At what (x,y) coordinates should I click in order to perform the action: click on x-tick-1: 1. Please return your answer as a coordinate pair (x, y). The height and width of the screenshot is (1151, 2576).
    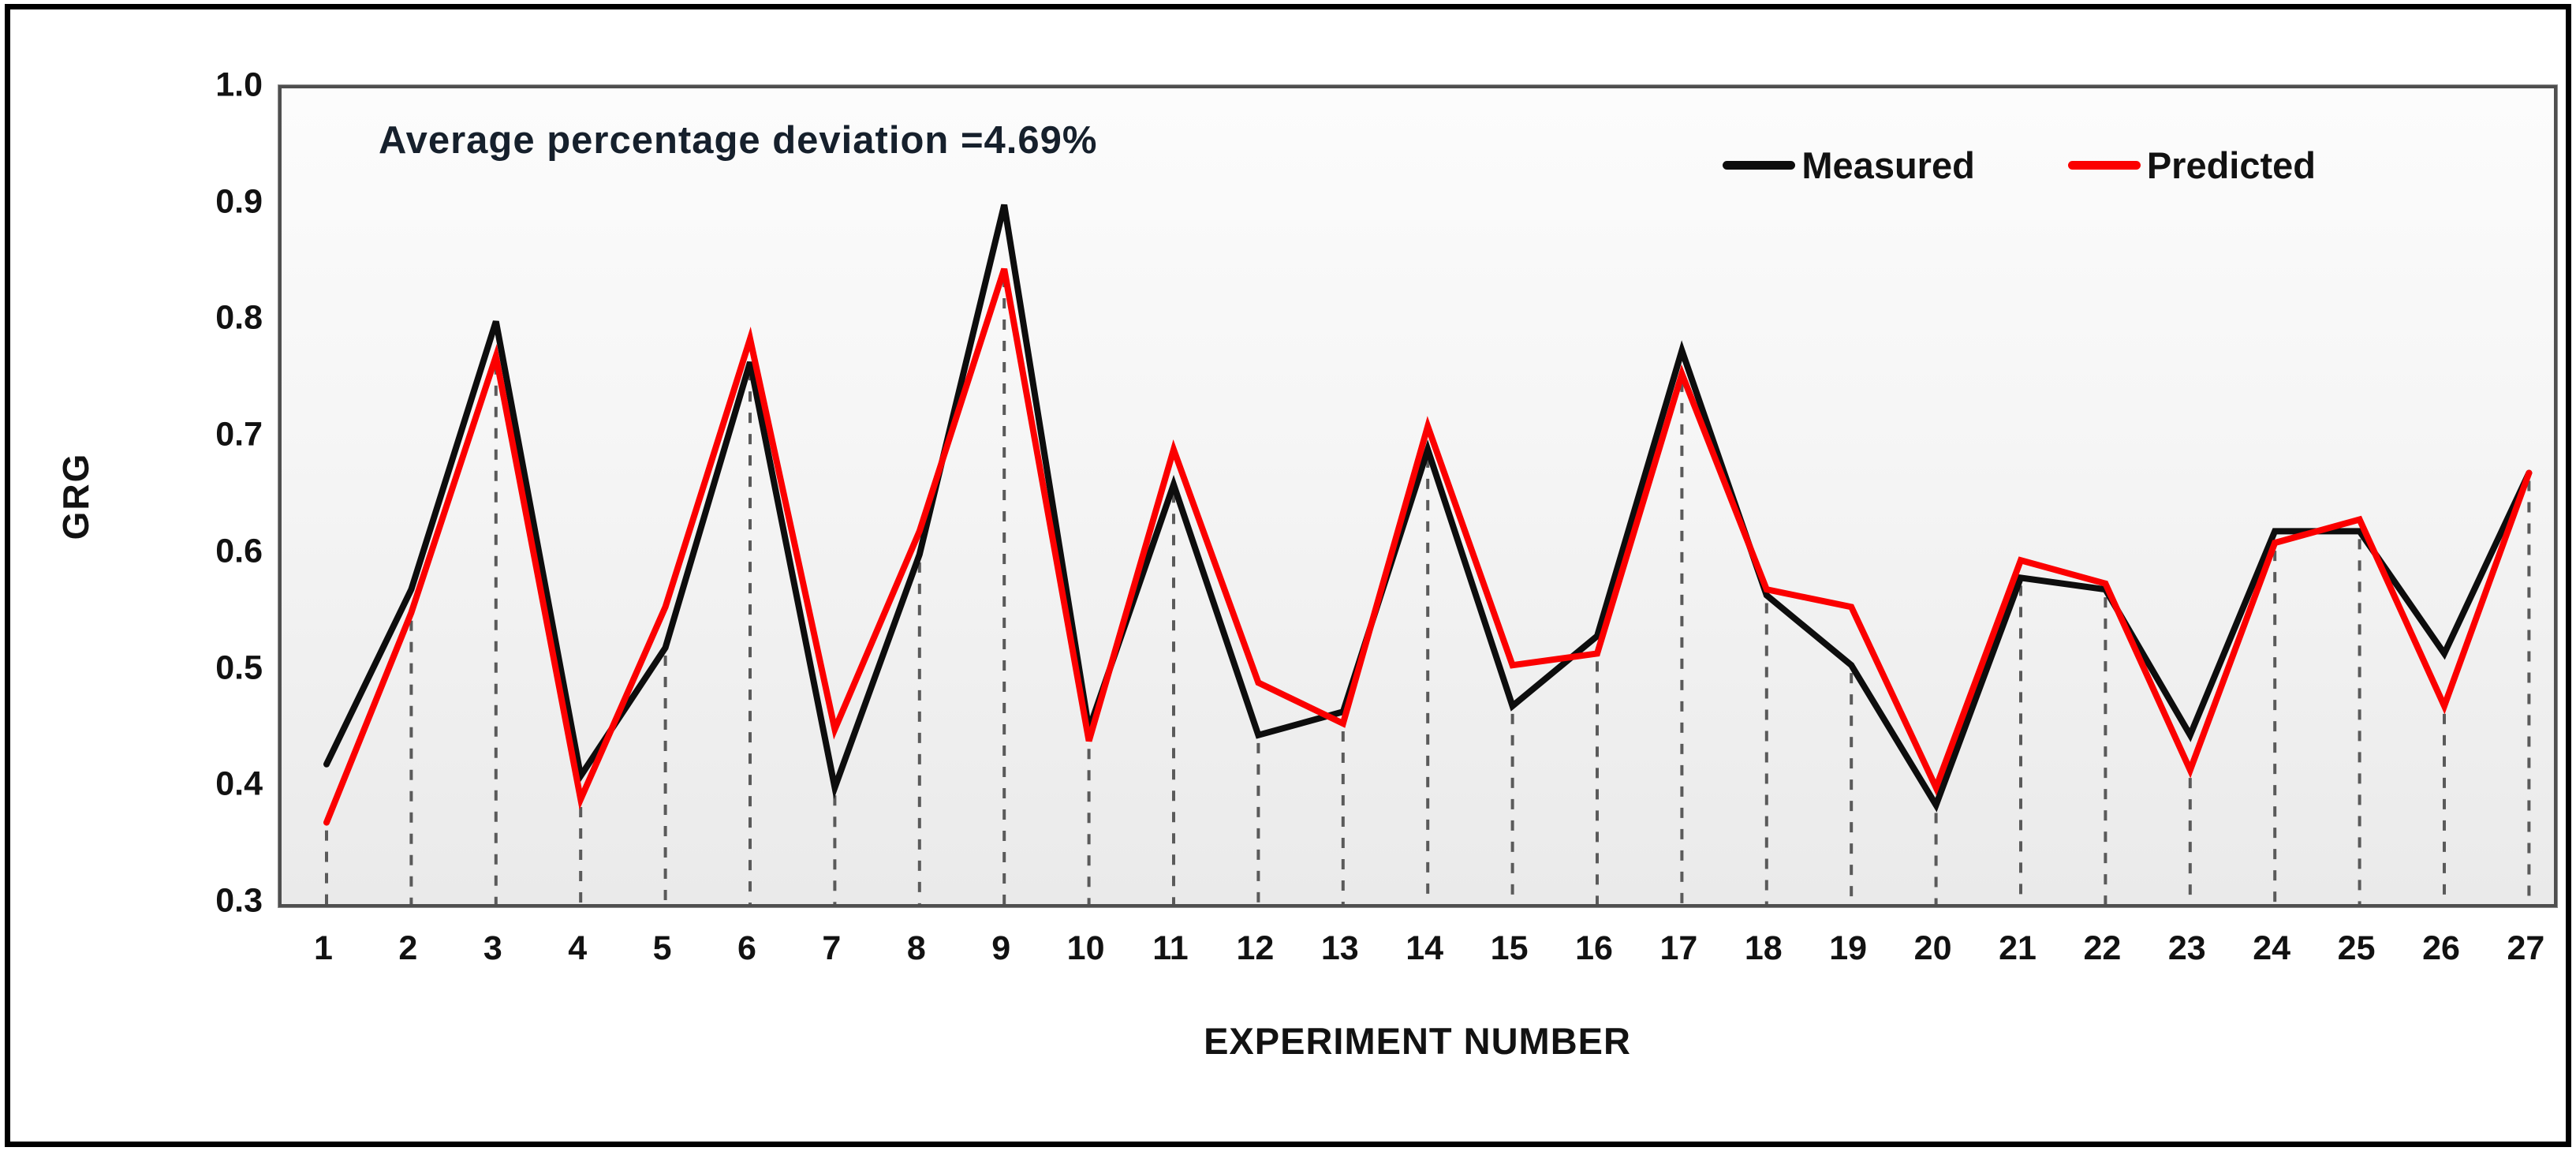
    Looking at the image, I should click on (323, 948).